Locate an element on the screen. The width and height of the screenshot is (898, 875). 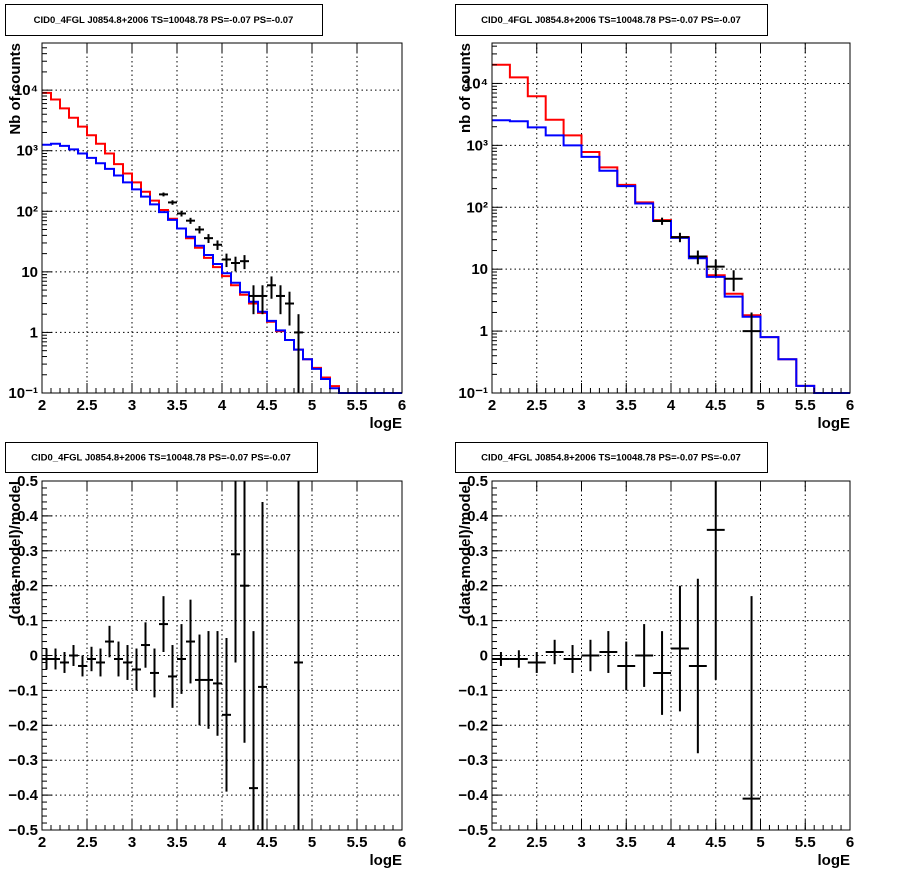
y-tick-label: 0.2 is located at coordinates (477, 586).